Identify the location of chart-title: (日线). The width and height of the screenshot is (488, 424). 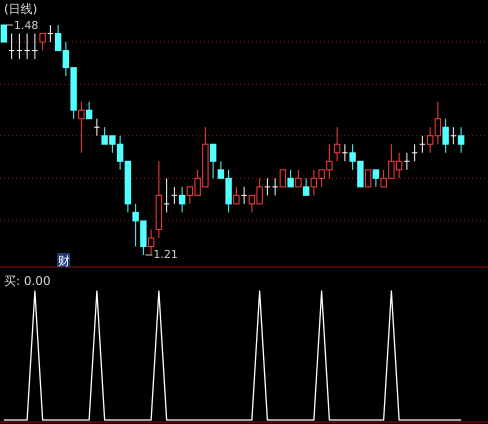
(21, 9).